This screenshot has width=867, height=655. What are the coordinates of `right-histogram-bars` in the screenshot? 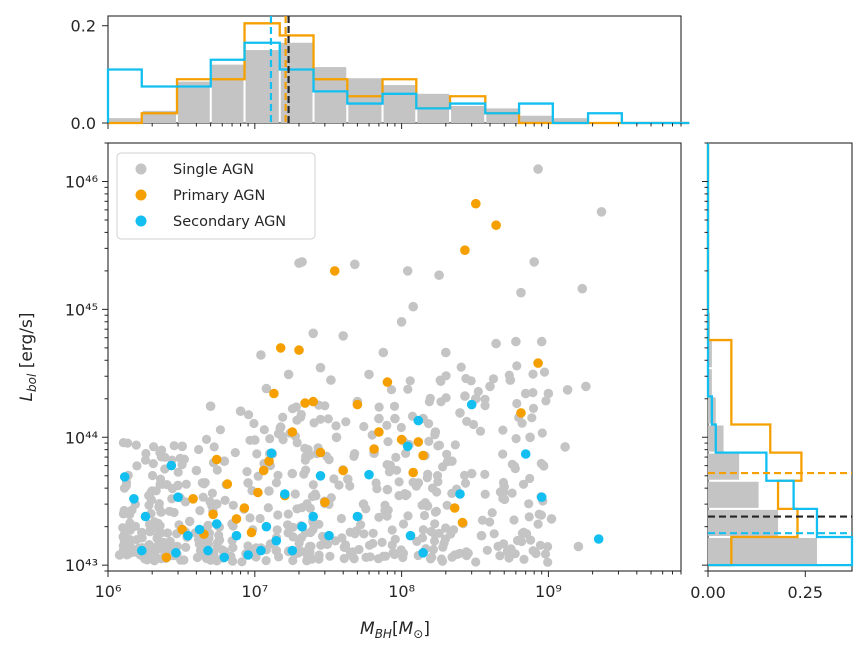 It's located at (762, 438).